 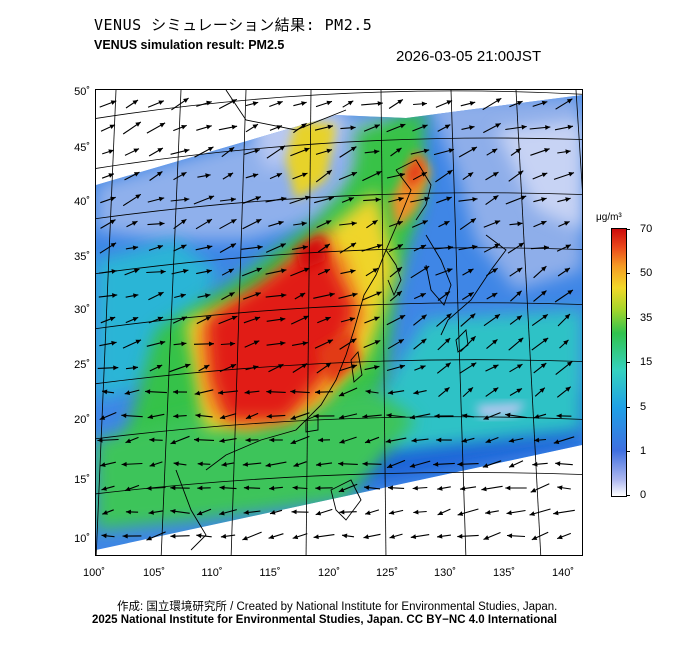 I want to click on lat-label-35: 35˚, so click(x=82, y=257).